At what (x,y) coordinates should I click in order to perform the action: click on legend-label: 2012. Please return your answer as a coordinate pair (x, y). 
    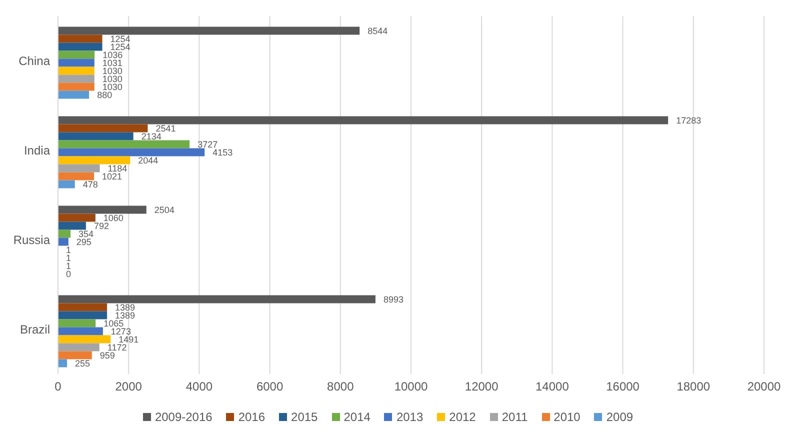
    Looking at the image, I should click on (462, 417).